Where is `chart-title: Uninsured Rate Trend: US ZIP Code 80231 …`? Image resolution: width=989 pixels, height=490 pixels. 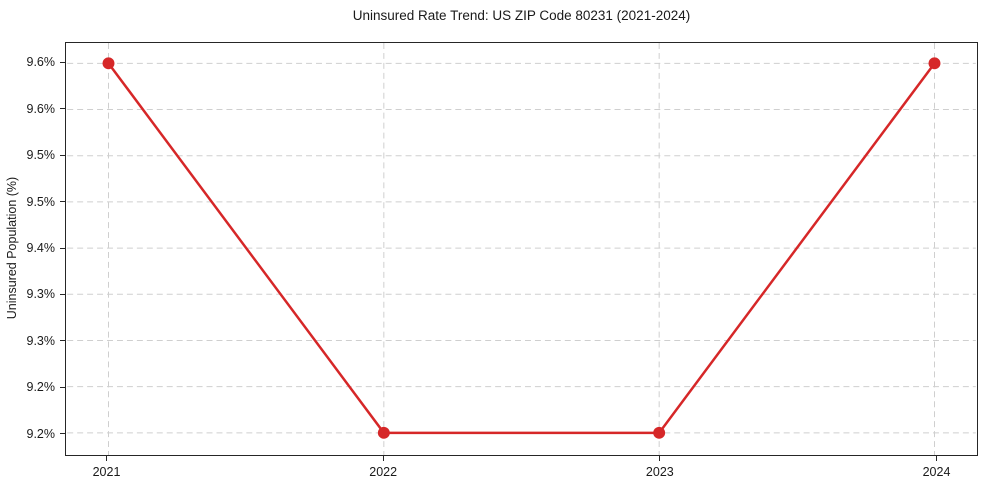
chart-title: Uninsured Rate Trend: US ZIP Code 80231 … is located at coordinates (521, 15).